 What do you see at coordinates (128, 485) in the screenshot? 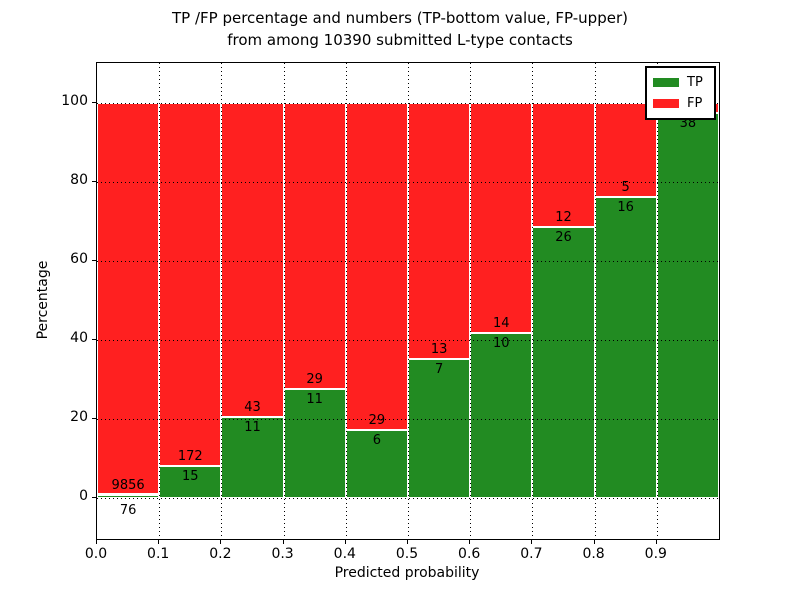
I see `bar-label-fp: 9856` at bounding box center [128, 485].